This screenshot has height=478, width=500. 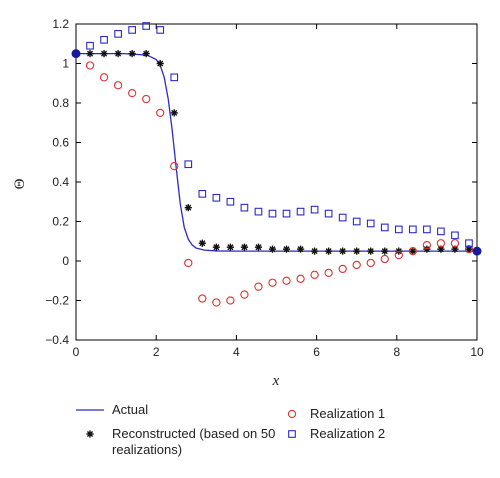 What do you see at coordinates (76, 352) in the screenshot?
I see `x-tick-label: 0` at bounding box center [76, 352].